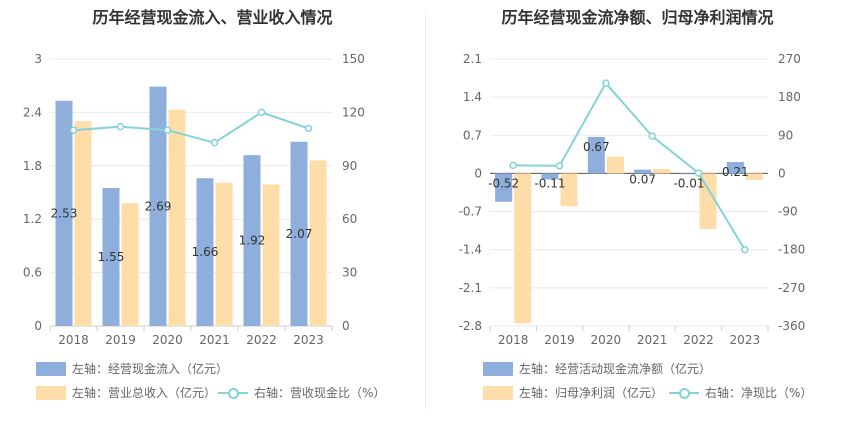 Image resolution: width=850 pixels, height=437 pixels. Describe the element at coordinates (596, 147) in the screenshot. I see `data-label: 0.67` at that location.